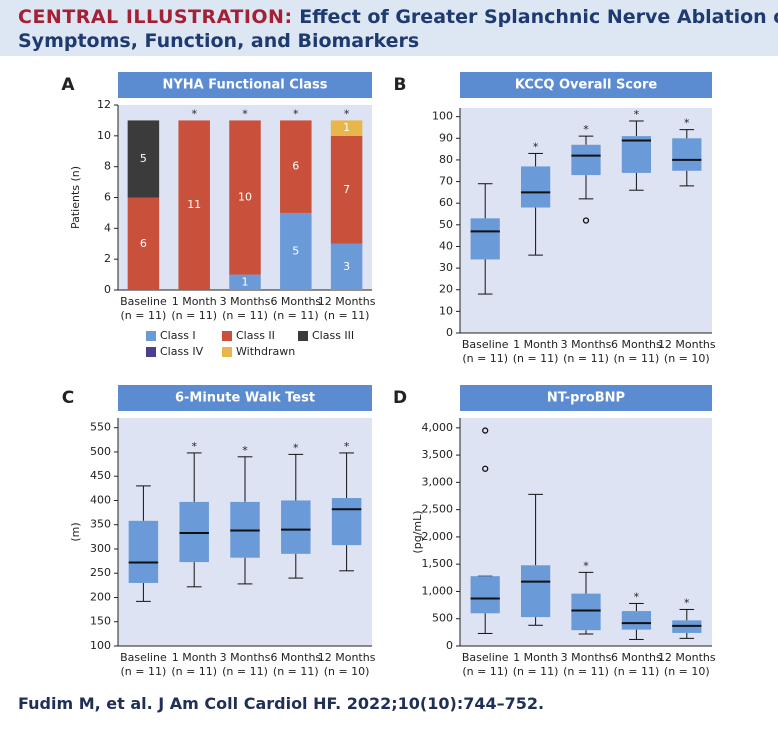 This screenshot has height=732, width=778. I want to click on panel-letter: A, so click(68, 85).